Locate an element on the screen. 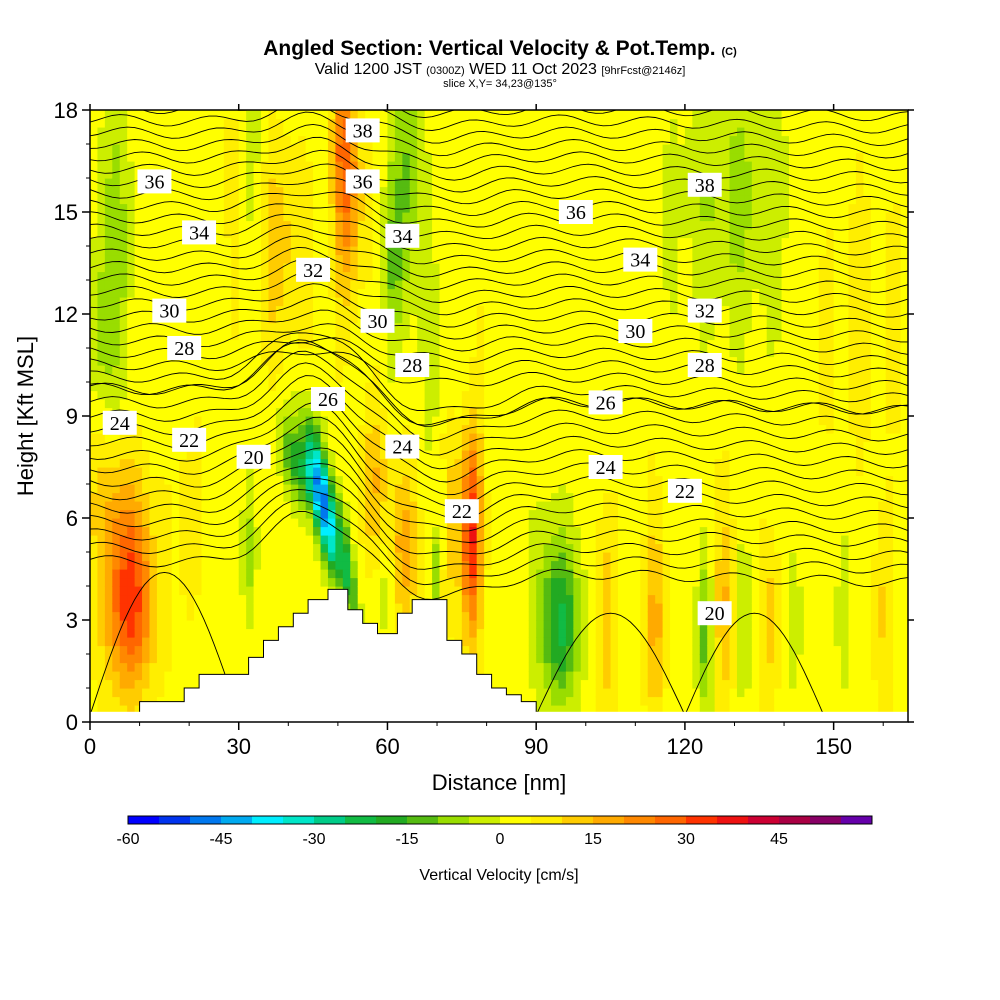 This screenshot has width=1000, height=1000. x-tick-label: 120 is located at coordinates (685, 746).